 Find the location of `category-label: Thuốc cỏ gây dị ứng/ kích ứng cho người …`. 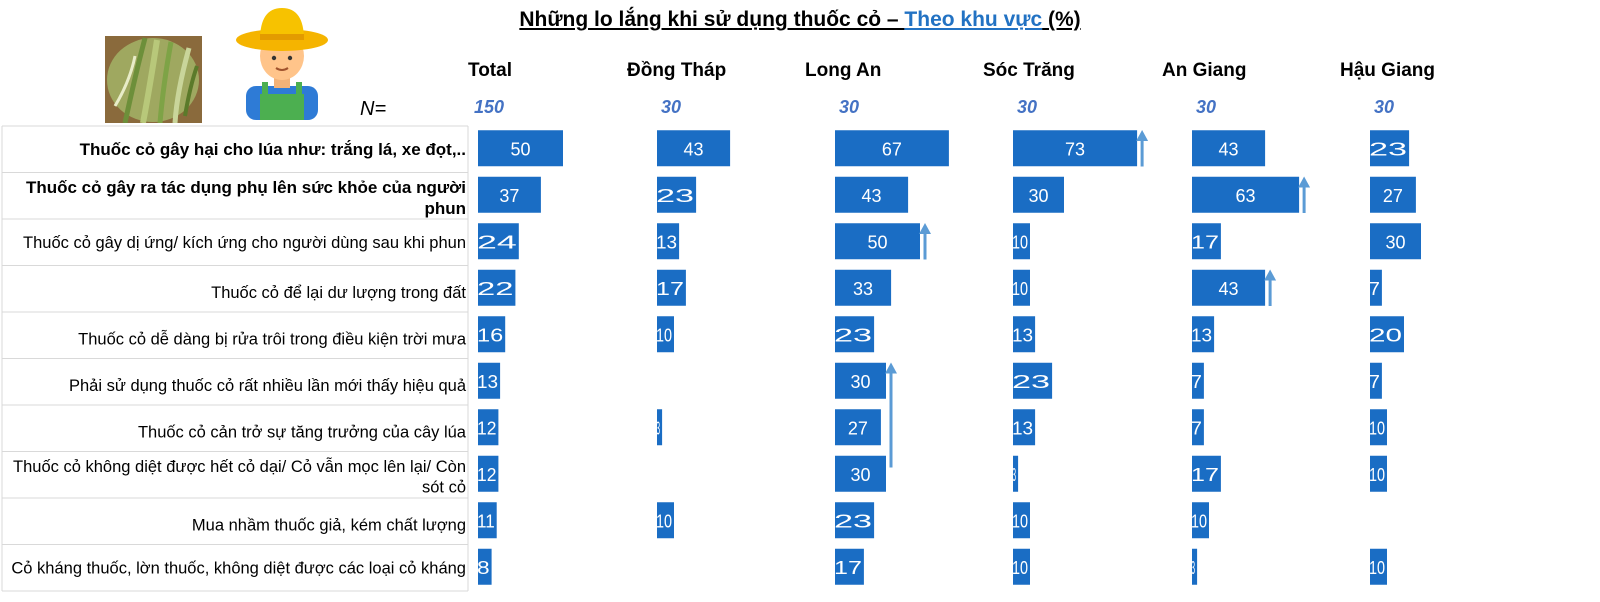

category-label: Thuốc cỏ gây dị ứng/ kích ứng cho người … is located at coordinates (244, 243).